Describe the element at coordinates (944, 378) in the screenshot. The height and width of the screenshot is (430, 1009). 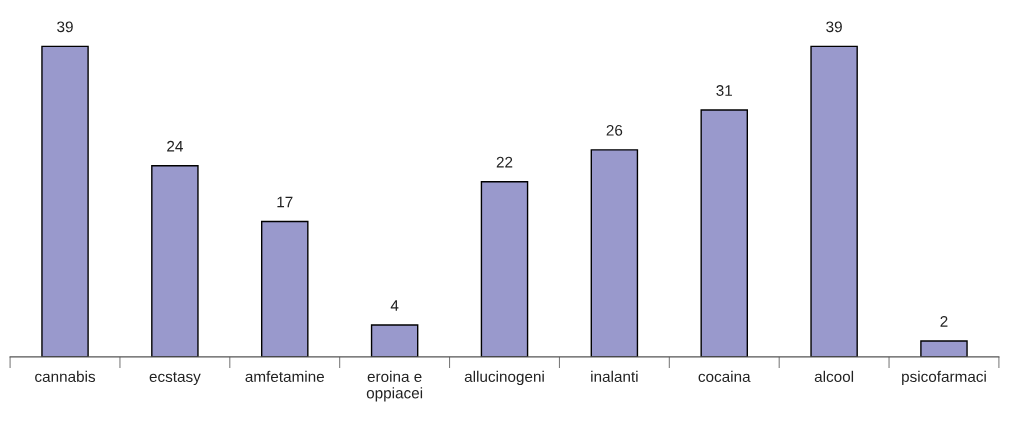
I see `x-tick-label: psicofarmaci` at that location.